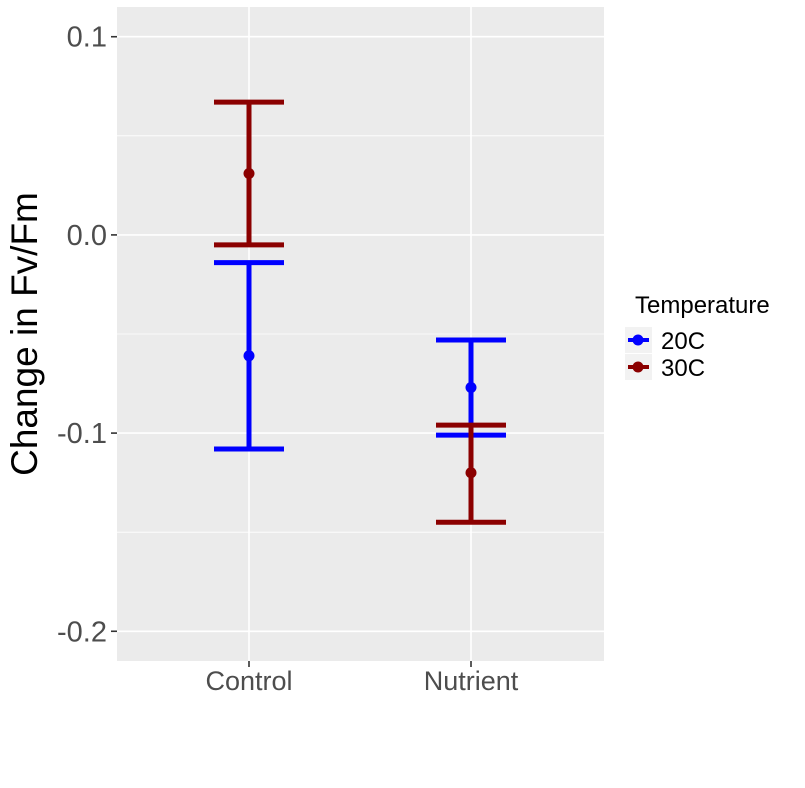 This screenshot has height=788, width=805. I want to click on legend-label: 20C, so click(683, 341).